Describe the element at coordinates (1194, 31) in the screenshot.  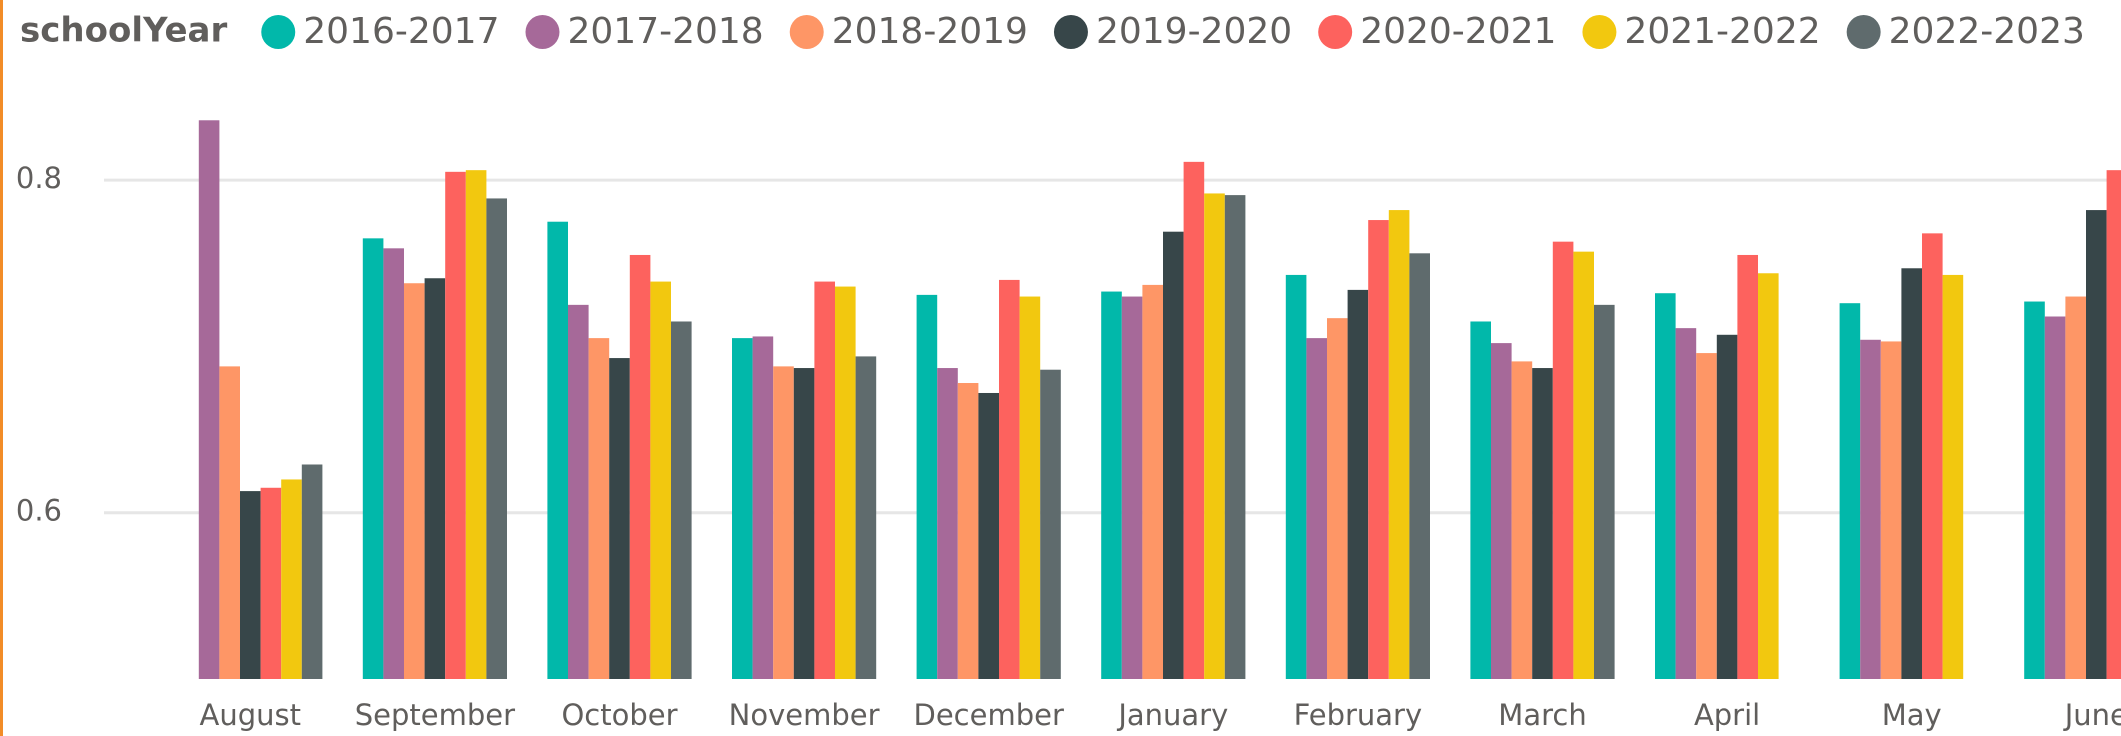
I see `legend-label: 2019-2020` at that location.